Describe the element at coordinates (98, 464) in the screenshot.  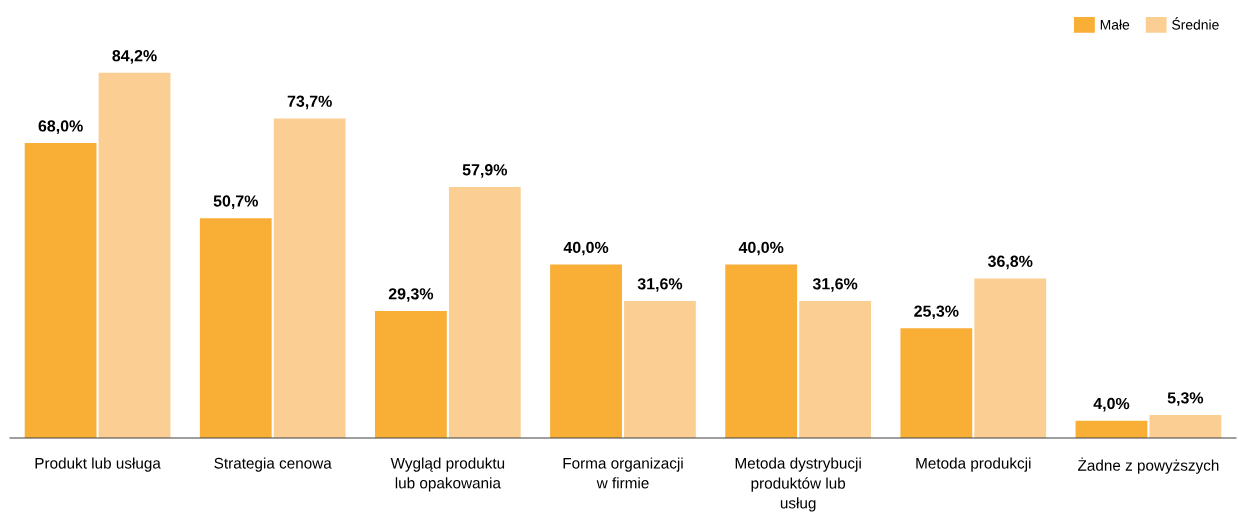
I see `x-tick-label: Produkt lub usługa` at that location.